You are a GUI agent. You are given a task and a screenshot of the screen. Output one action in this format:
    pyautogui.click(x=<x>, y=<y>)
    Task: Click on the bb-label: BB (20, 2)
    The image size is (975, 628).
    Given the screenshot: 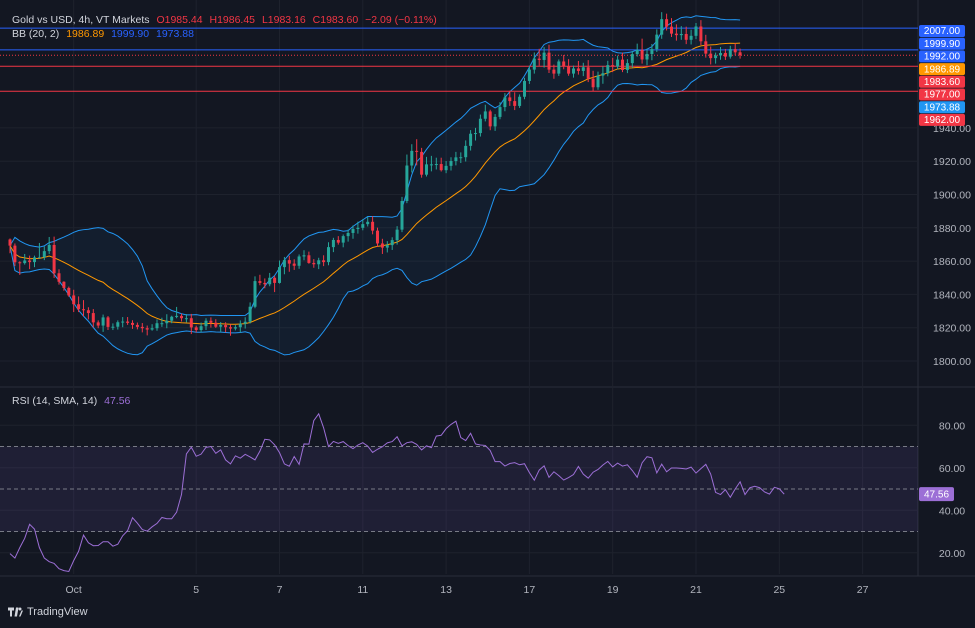 What is the action you would take?
    pyautogui.click(x=36, y=34)
    